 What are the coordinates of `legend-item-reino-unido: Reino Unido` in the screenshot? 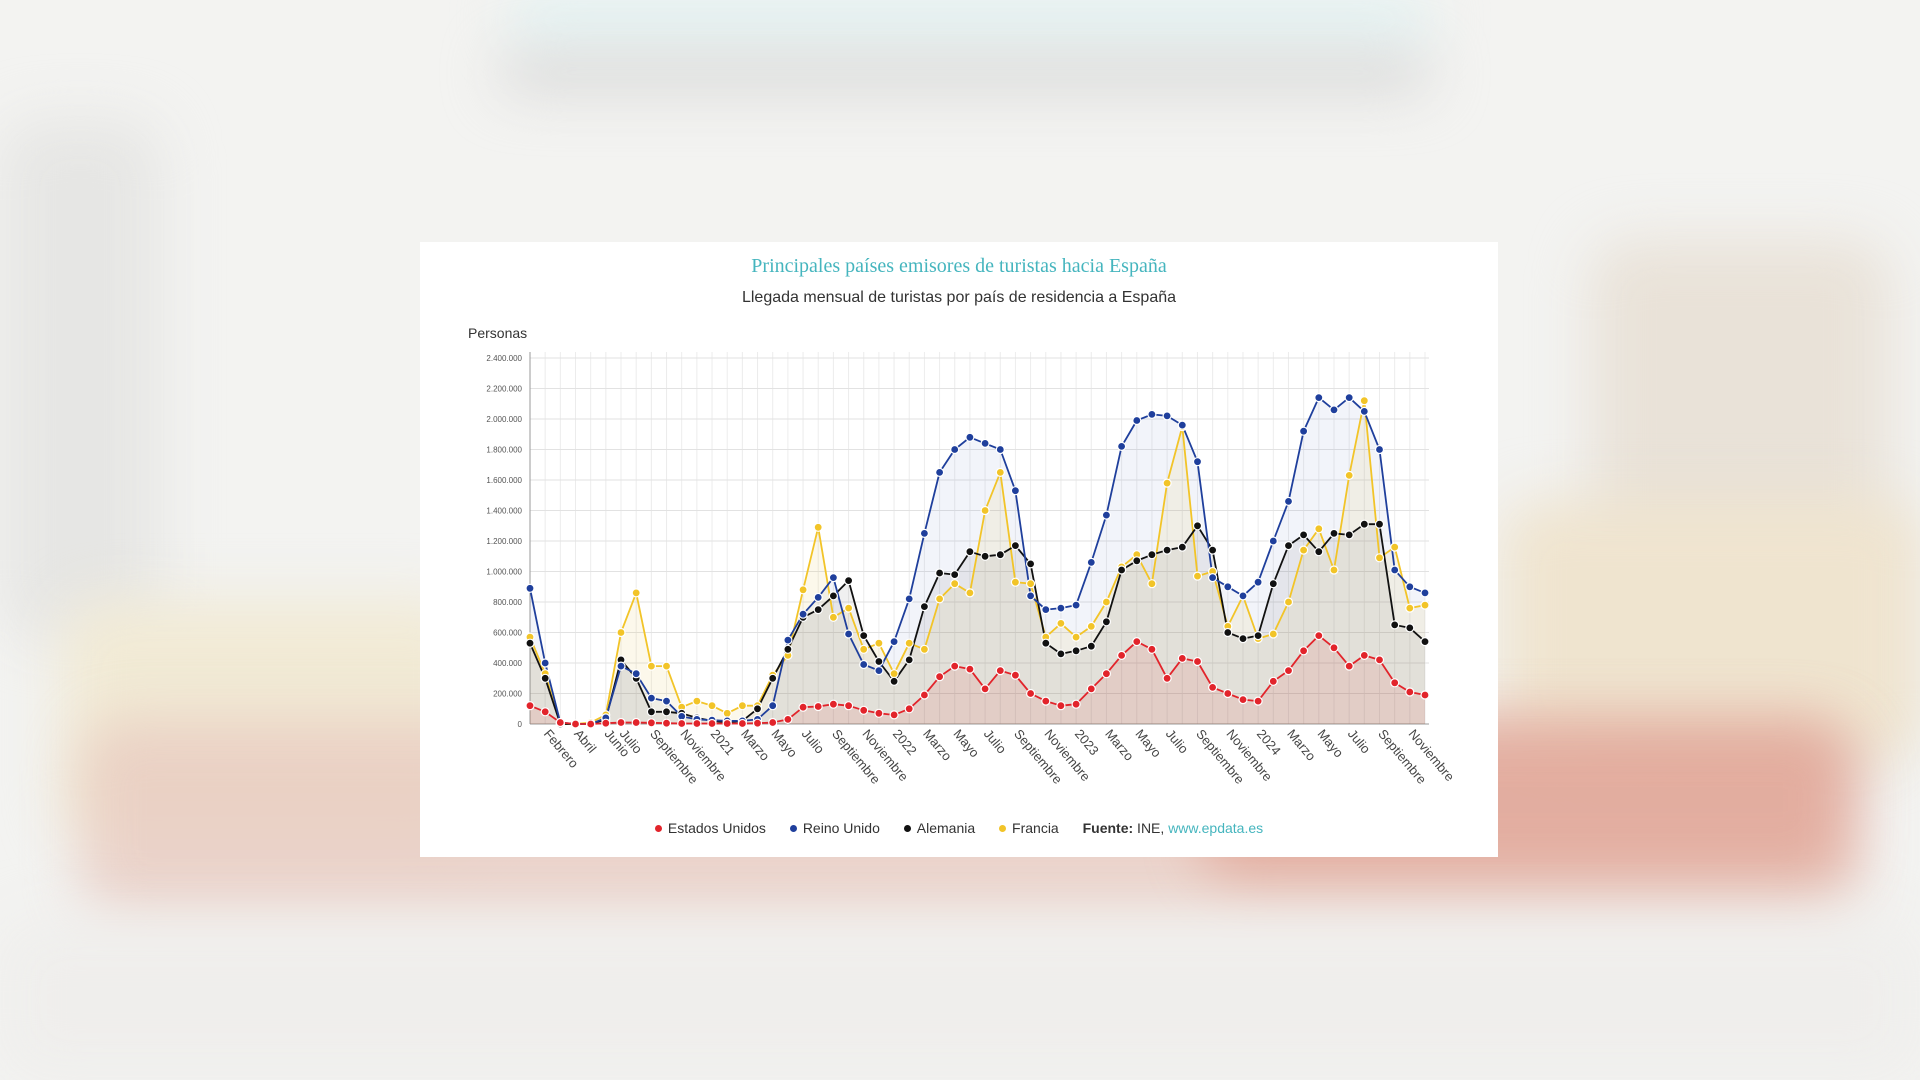 It's located at (834, 828).